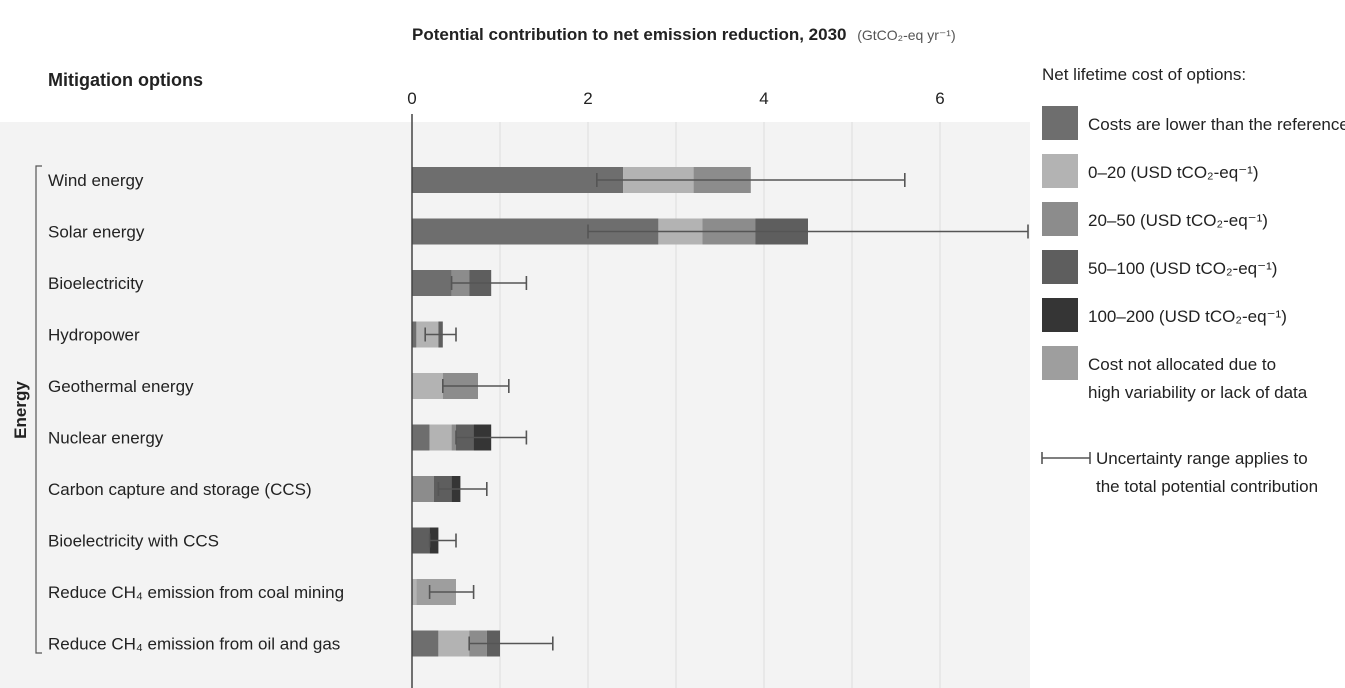 The width and height of the screenshot is (1345, 688). Describe the element at coordinates (1144, 74) in the screenshot. I see `legend-title: Net lifetime cost of options:` at that location.